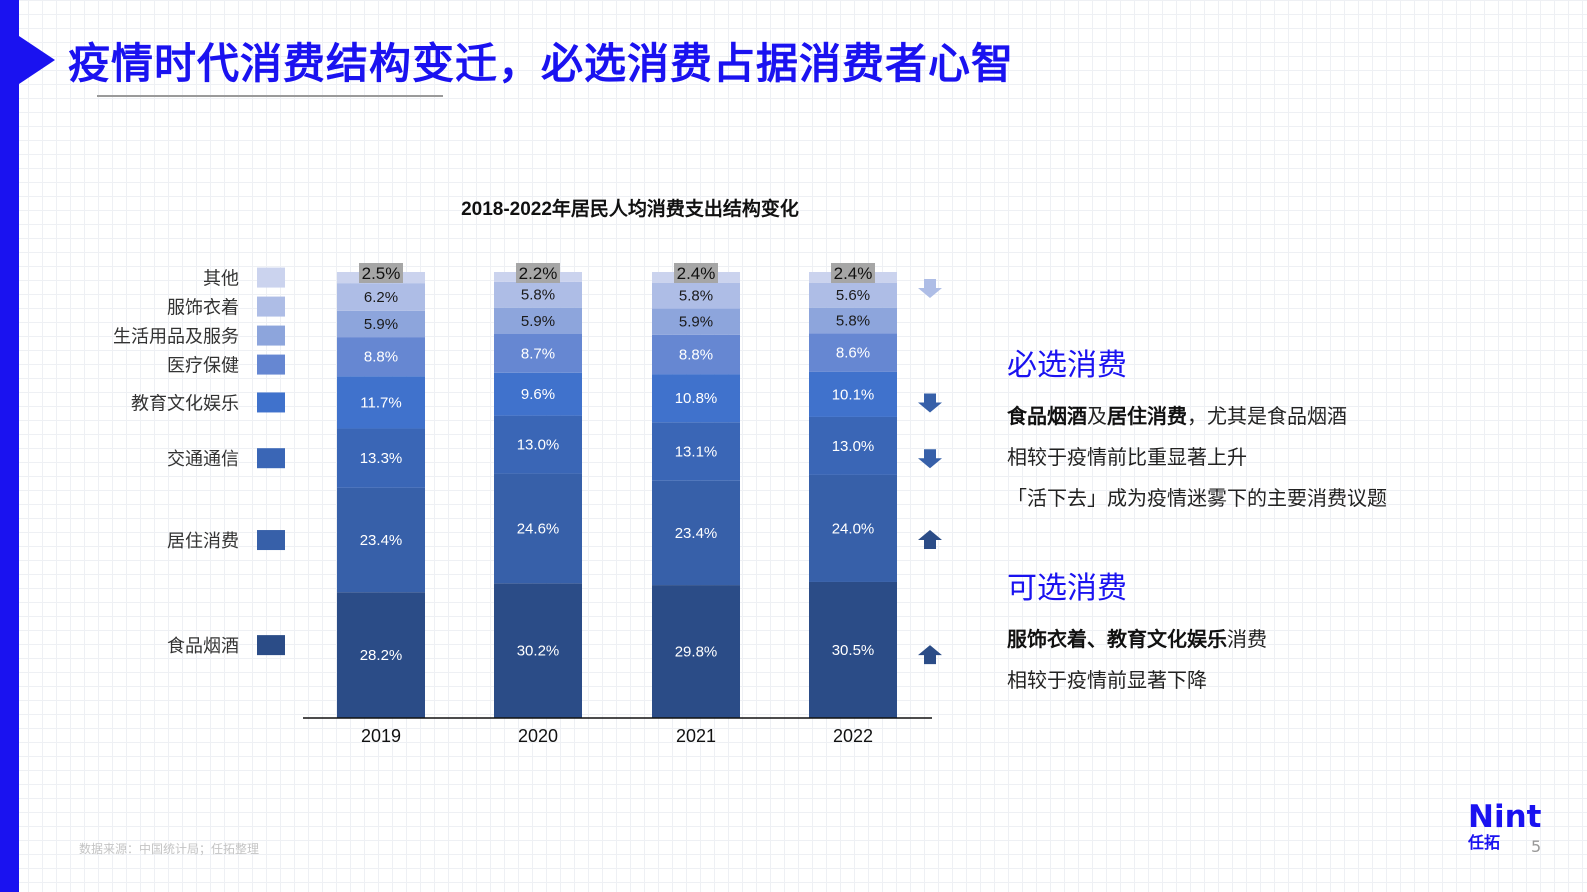 Image resolution: width=1587 pixels, height=892 pixels. What do you see at coordinates (9, 446) in the screenshot?
I see `left-accent-bar` at bounding box center [9, 446].